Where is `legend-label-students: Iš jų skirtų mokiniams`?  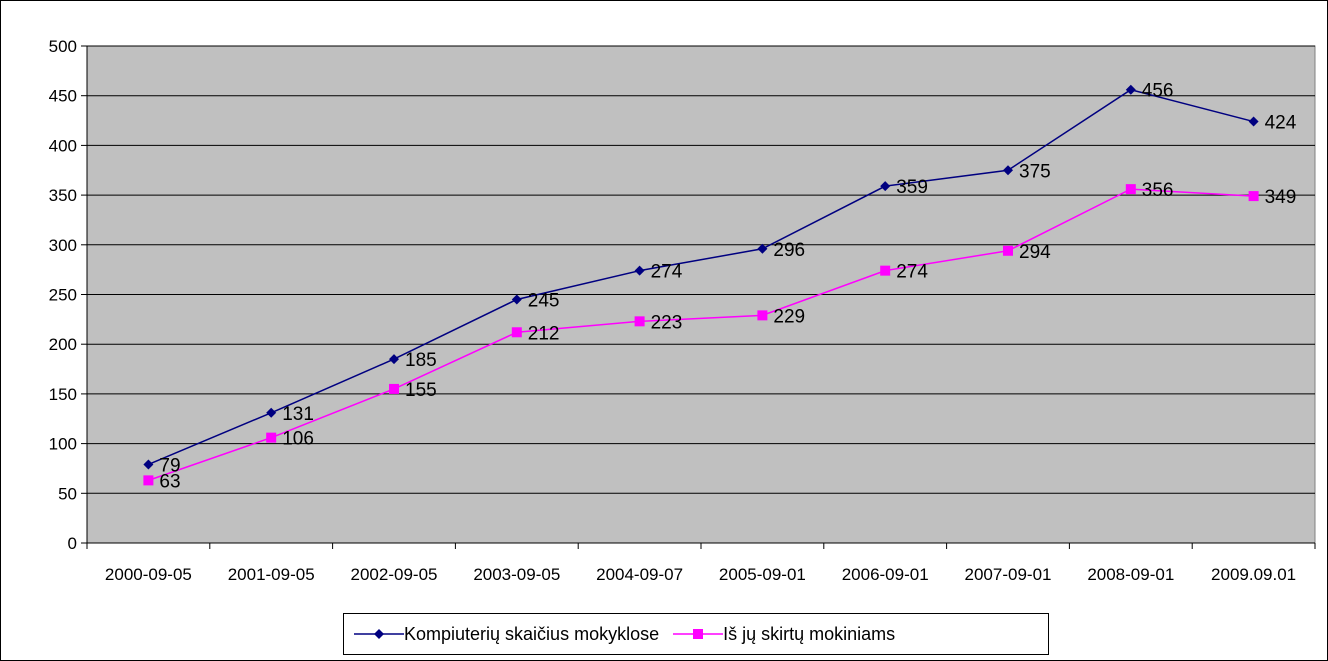
legend-label-students: Iš jų skirtų mokiniams is located at coordinates (809, 633).